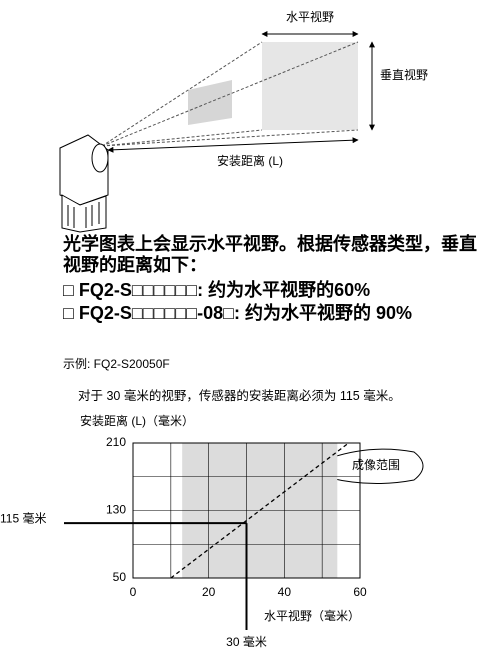 Image resolution: width=483 pixels, height=652 pixels. What do you see at coordinates (120, 577) in the screenshot?
I see `y-tick-label: 50` at bounding box center [120, 577].